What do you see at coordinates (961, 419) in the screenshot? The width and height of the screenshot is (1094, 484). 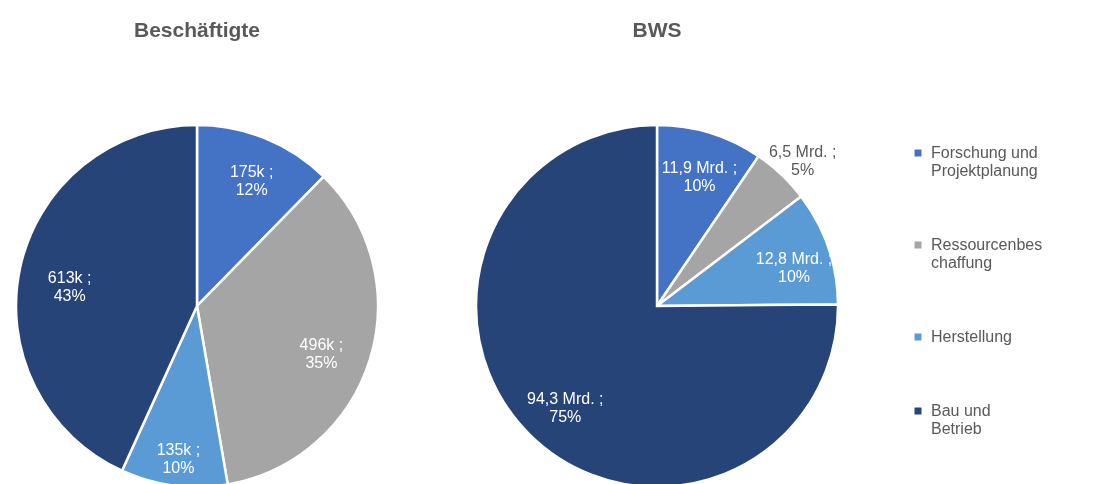 I see `legend-label: Bau und Betrieb` at bounding box center [961, 419].